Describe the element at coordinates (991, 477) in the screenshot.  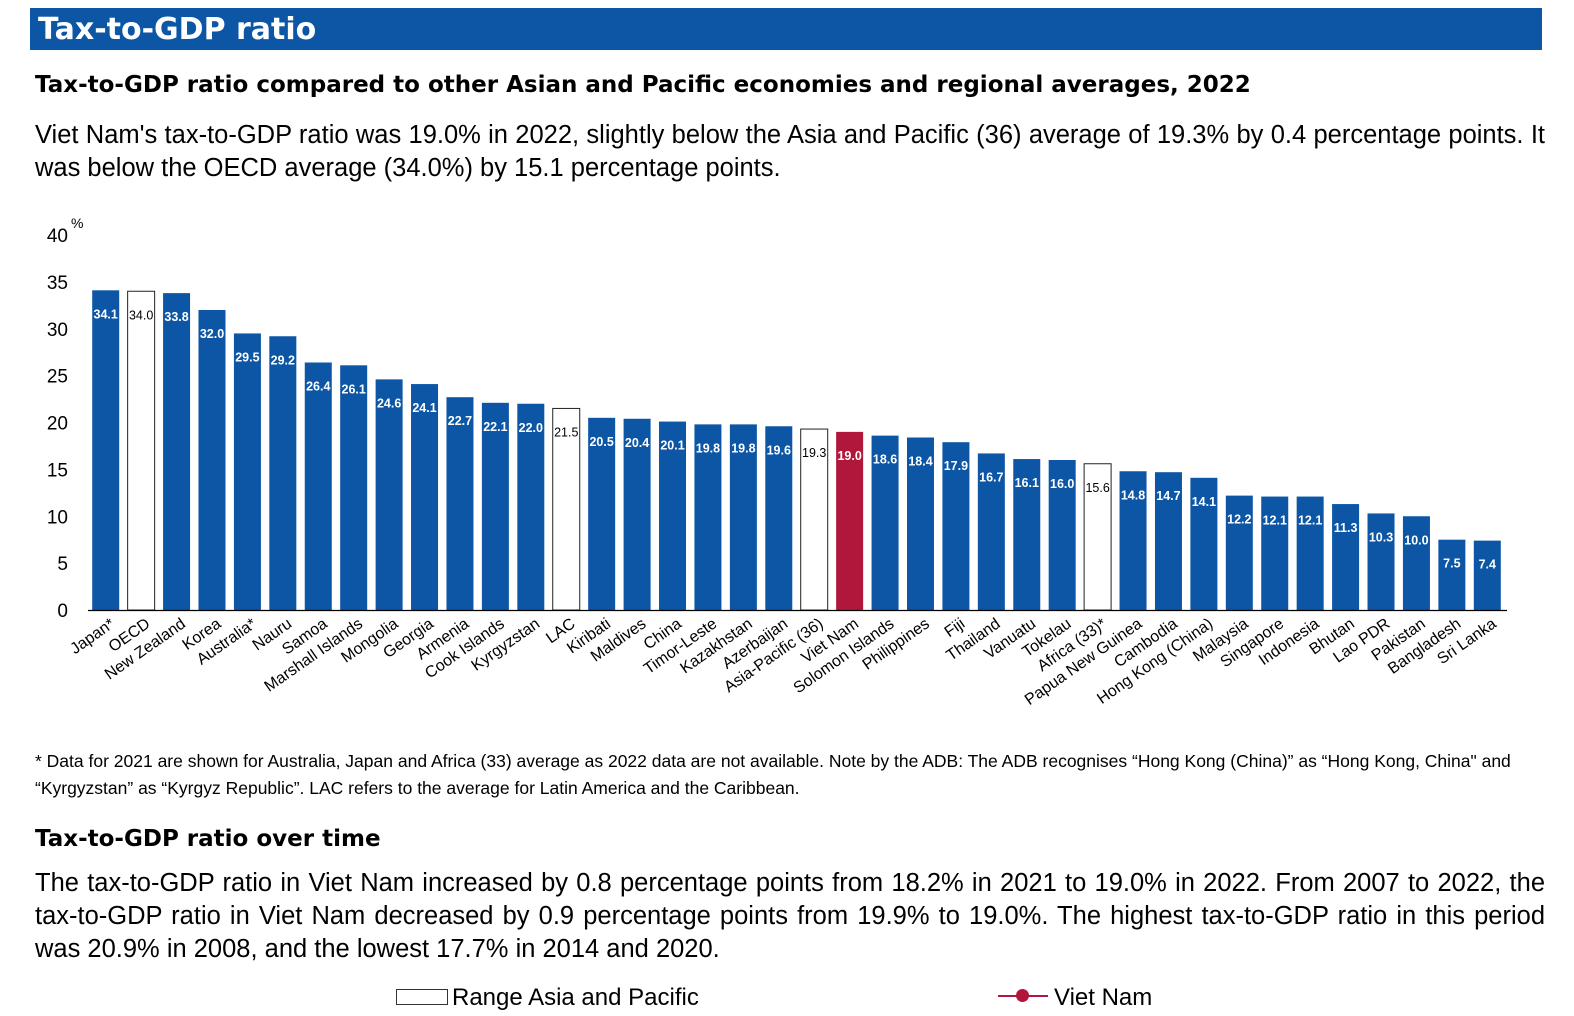
I see `bar-value-label: 16.7` at that location.